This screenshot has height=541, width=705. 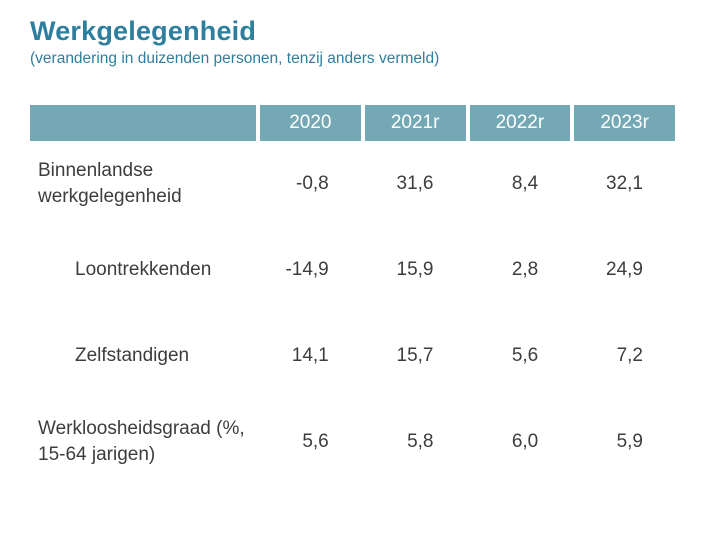 I want to click on value-cell: -14,9, so click(x=307, y=269).